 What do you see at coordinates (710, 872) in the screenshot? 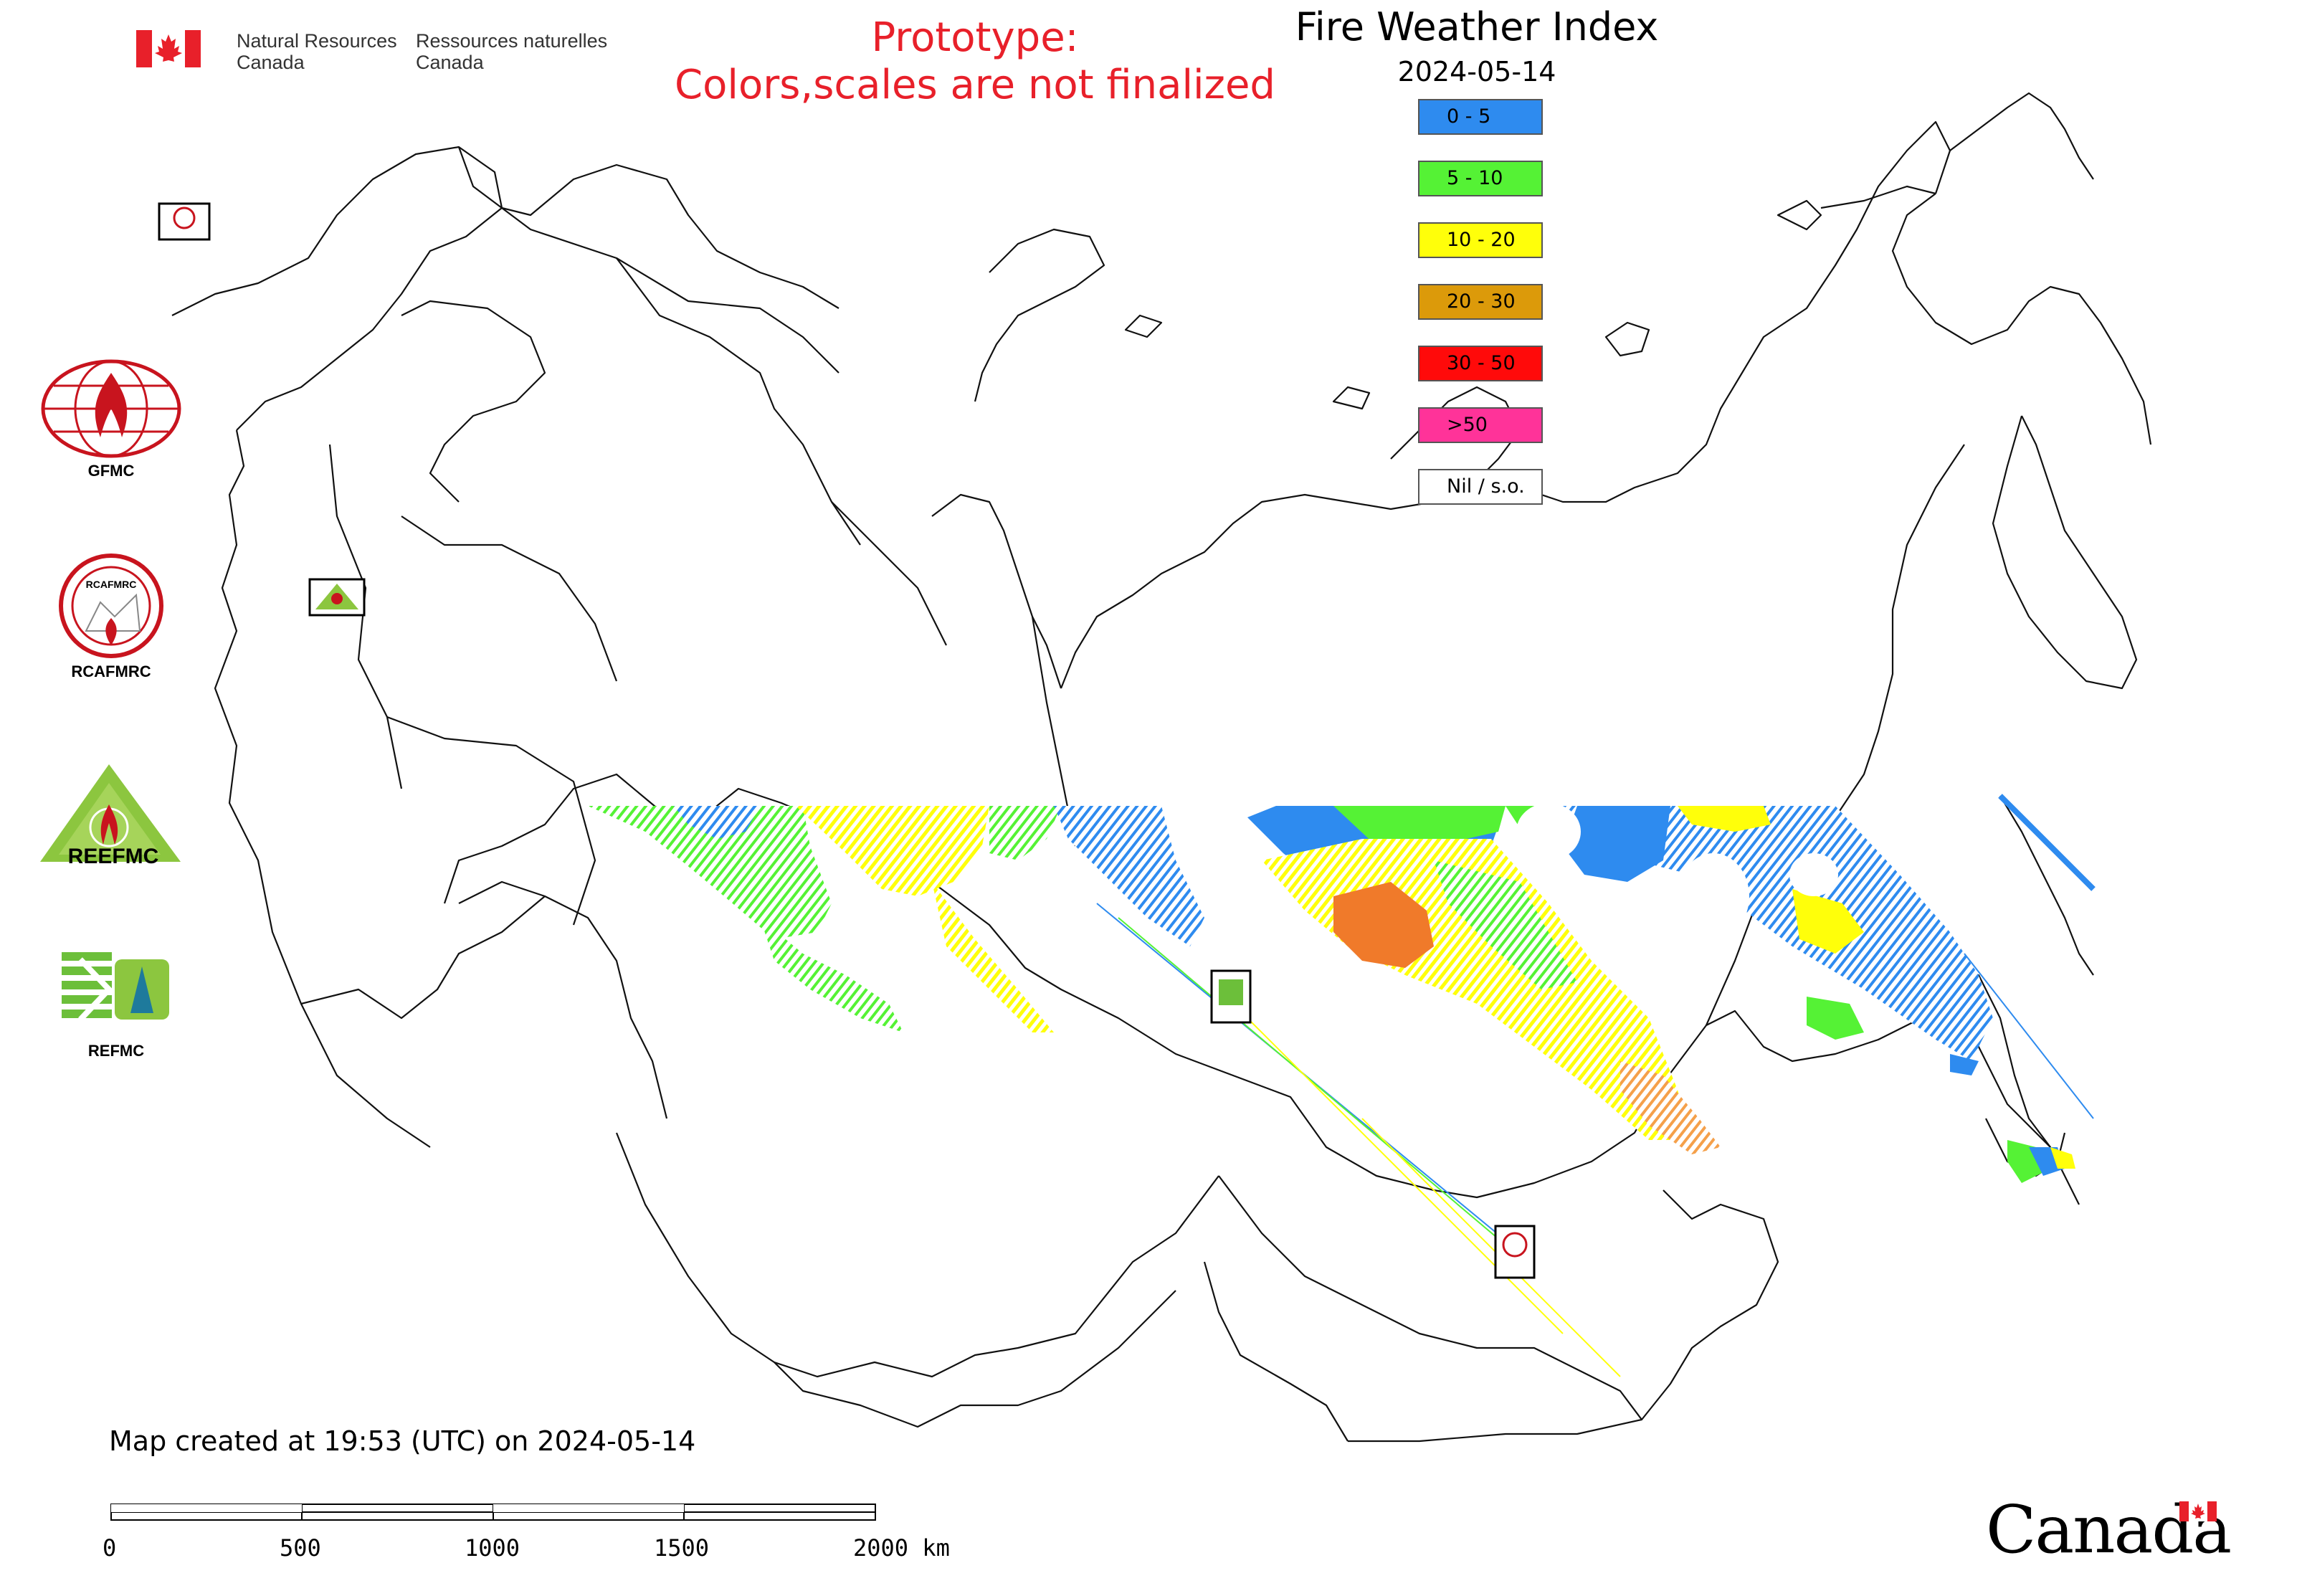
I see `fwi-region-west-green` at bounding box center [710, 872].